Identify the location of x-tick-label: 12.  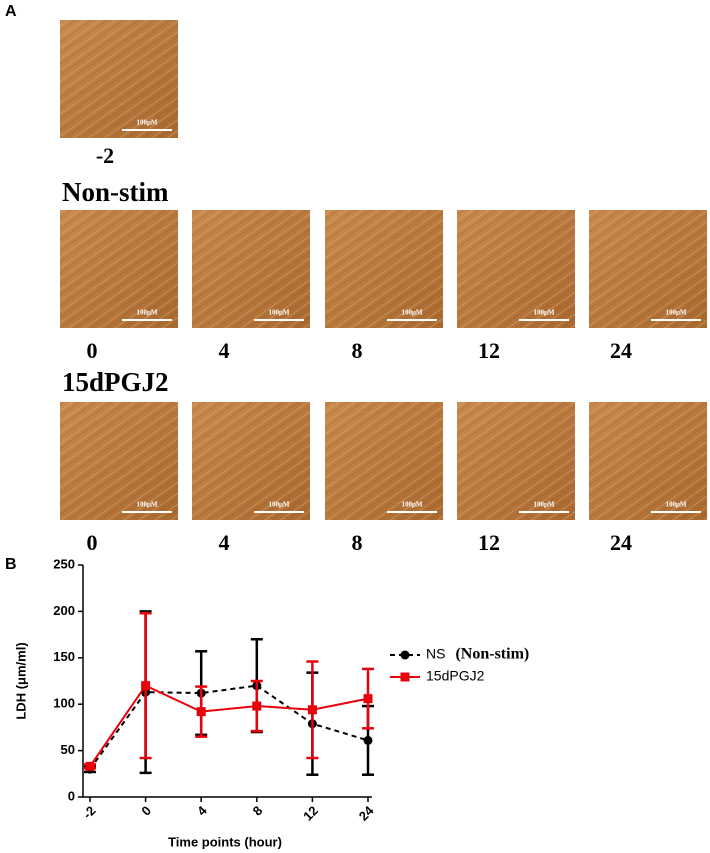
(310, 813).